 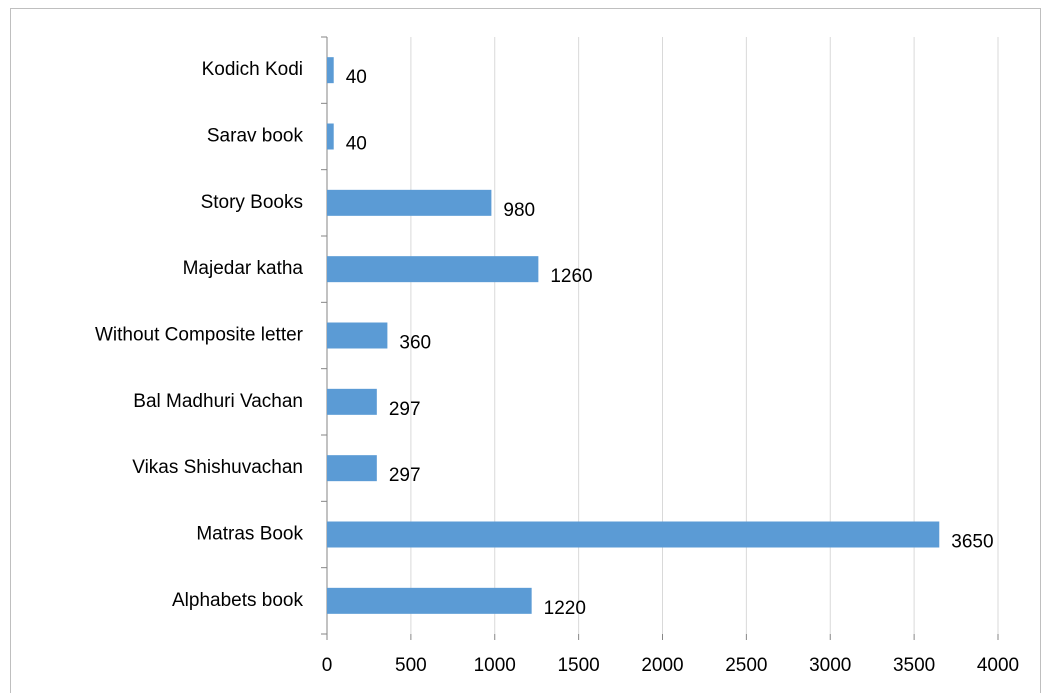 What do you see at coordinates (914, 665) in the screenshot?
I see `x-tick-label: 3500` at bounding box center [914, 665].